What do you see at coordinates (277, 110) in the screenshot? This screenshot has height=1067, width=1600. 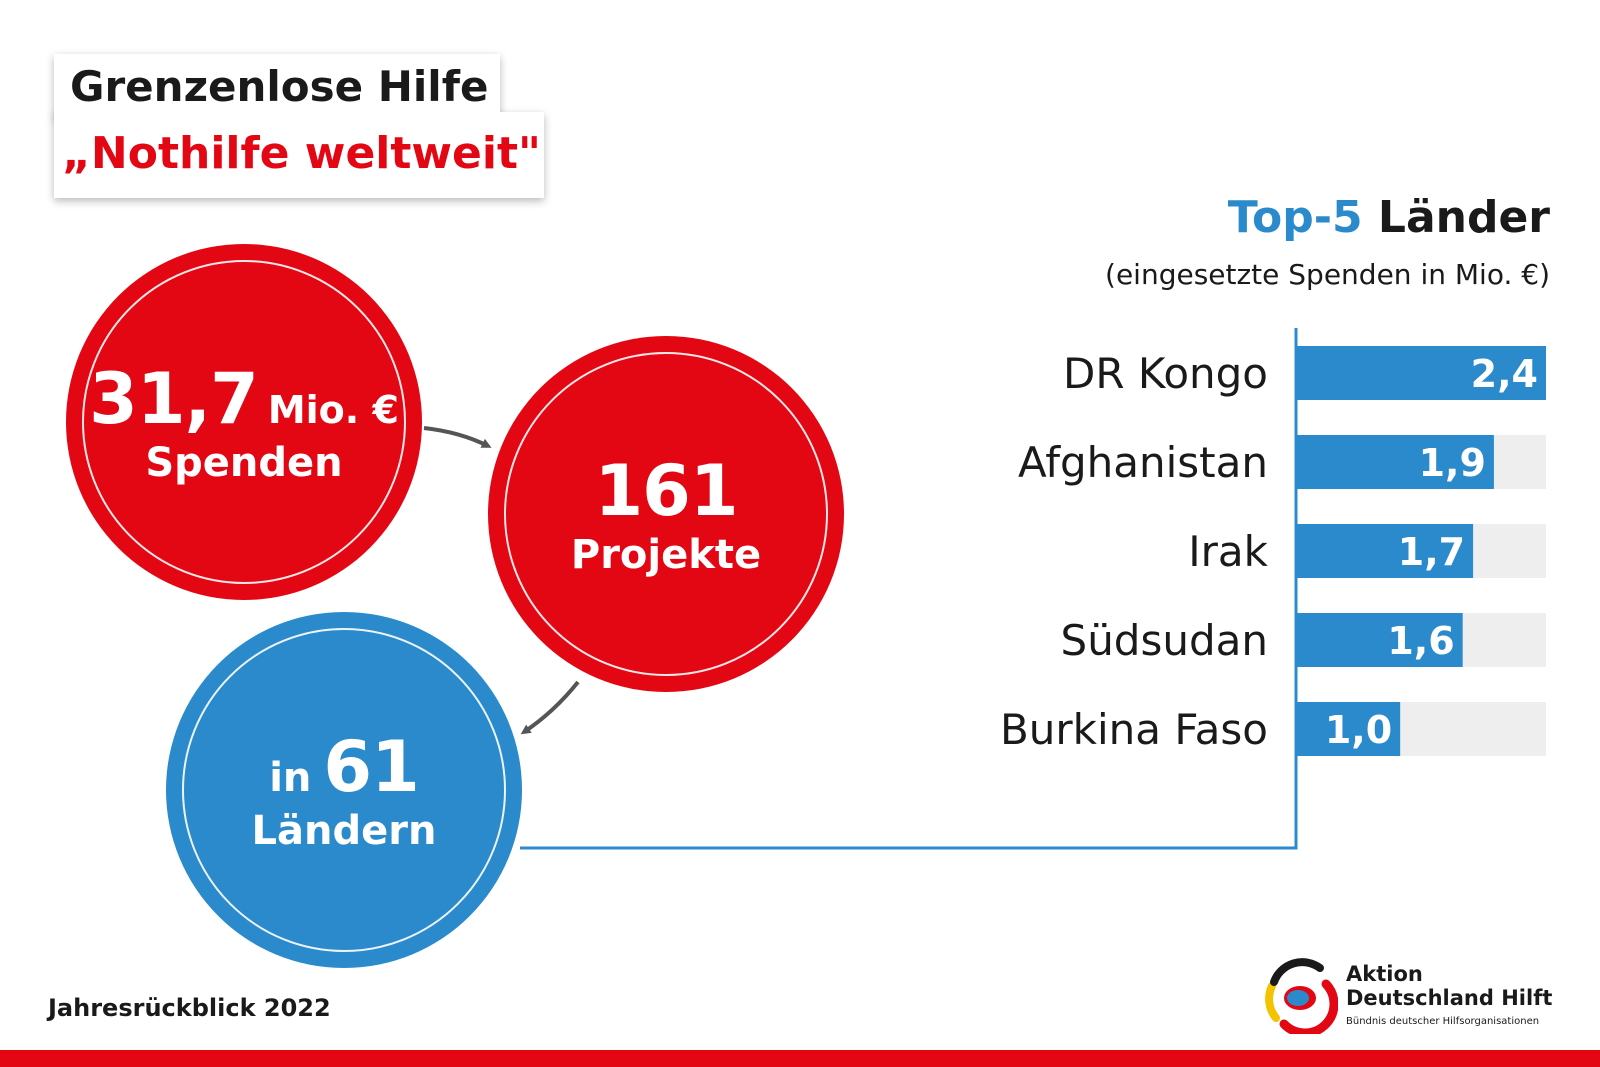 I see `title-card-joint` at bounding box center [277, 110].